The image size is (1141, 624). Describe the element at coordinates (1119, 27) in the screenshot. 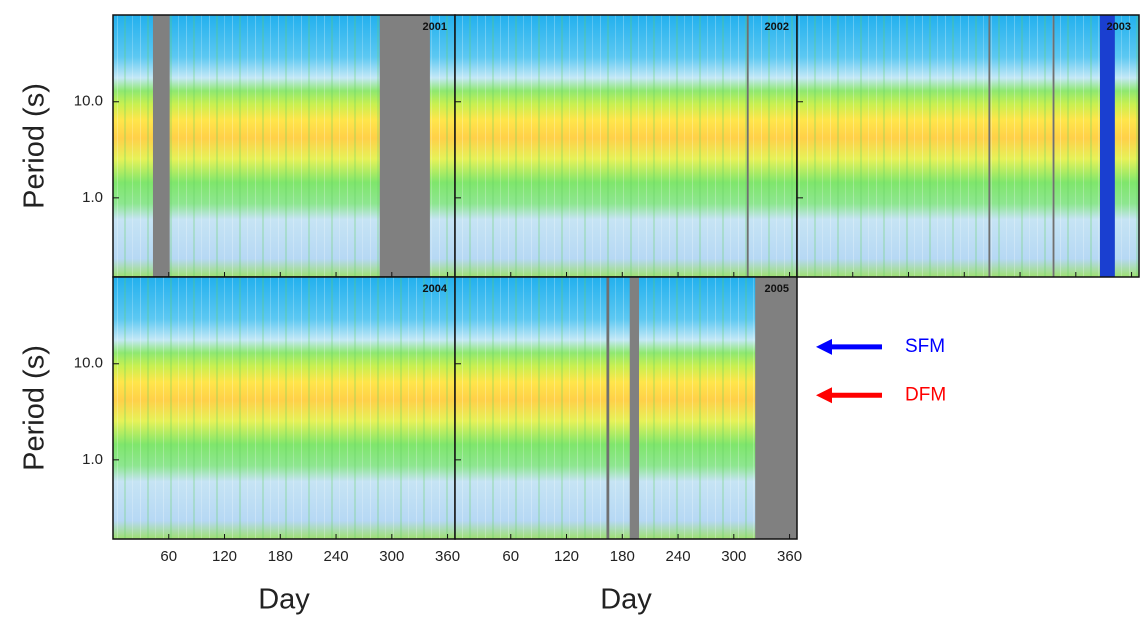

I see `panel-label: 2003` at that location.